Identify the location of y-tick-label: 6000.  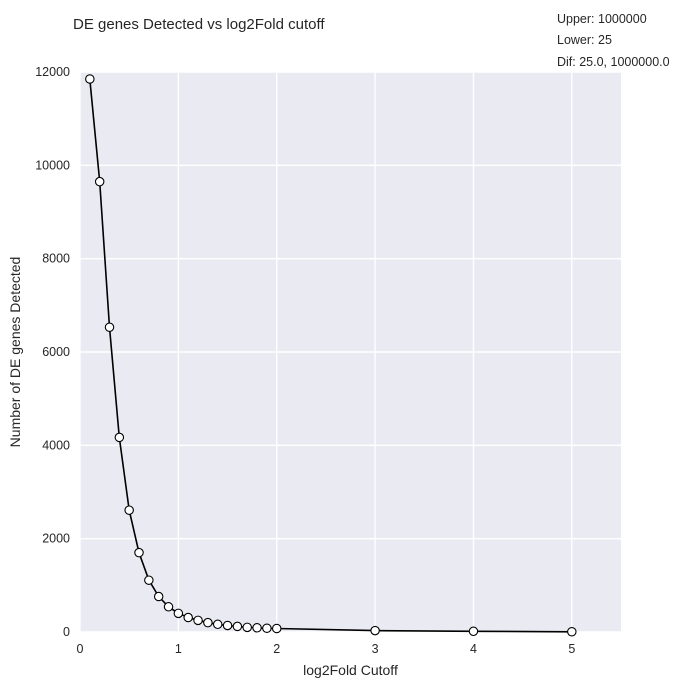
(56, 352).